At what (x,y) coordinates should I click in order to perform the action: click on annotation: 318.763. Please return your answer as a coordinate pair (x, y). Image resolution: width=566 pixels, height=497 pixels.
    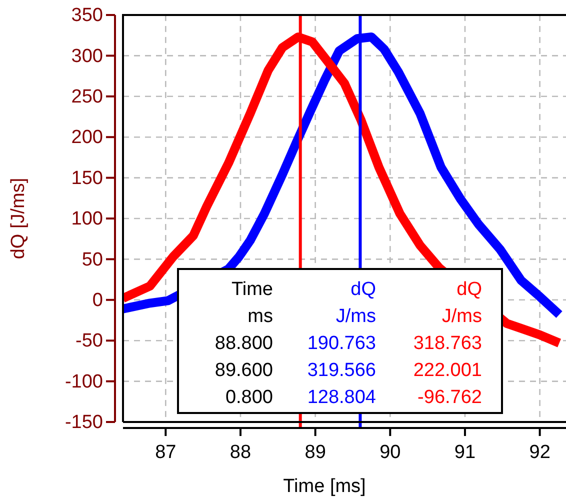
    Looking at the image, I should click on (447, 343).